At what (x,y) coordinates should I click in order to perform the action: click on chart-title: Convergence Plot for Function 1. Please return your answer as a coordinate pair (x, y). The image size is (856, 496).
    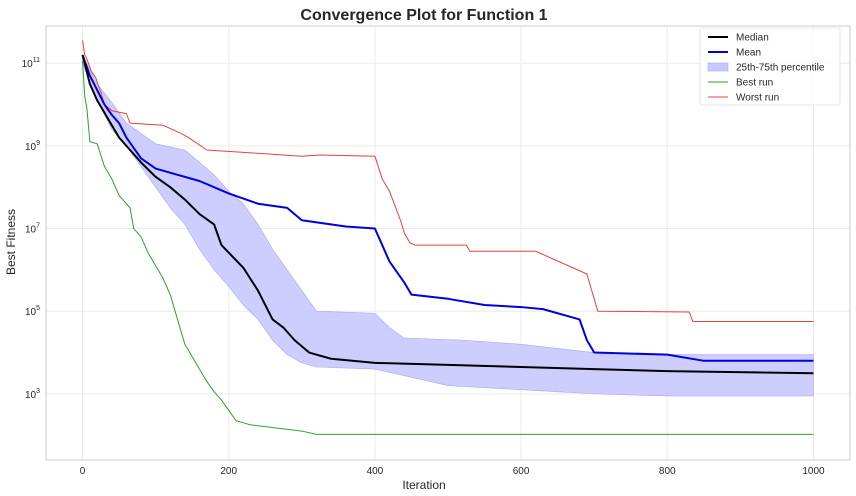
    Looking at the image, I should click on (423, 15).